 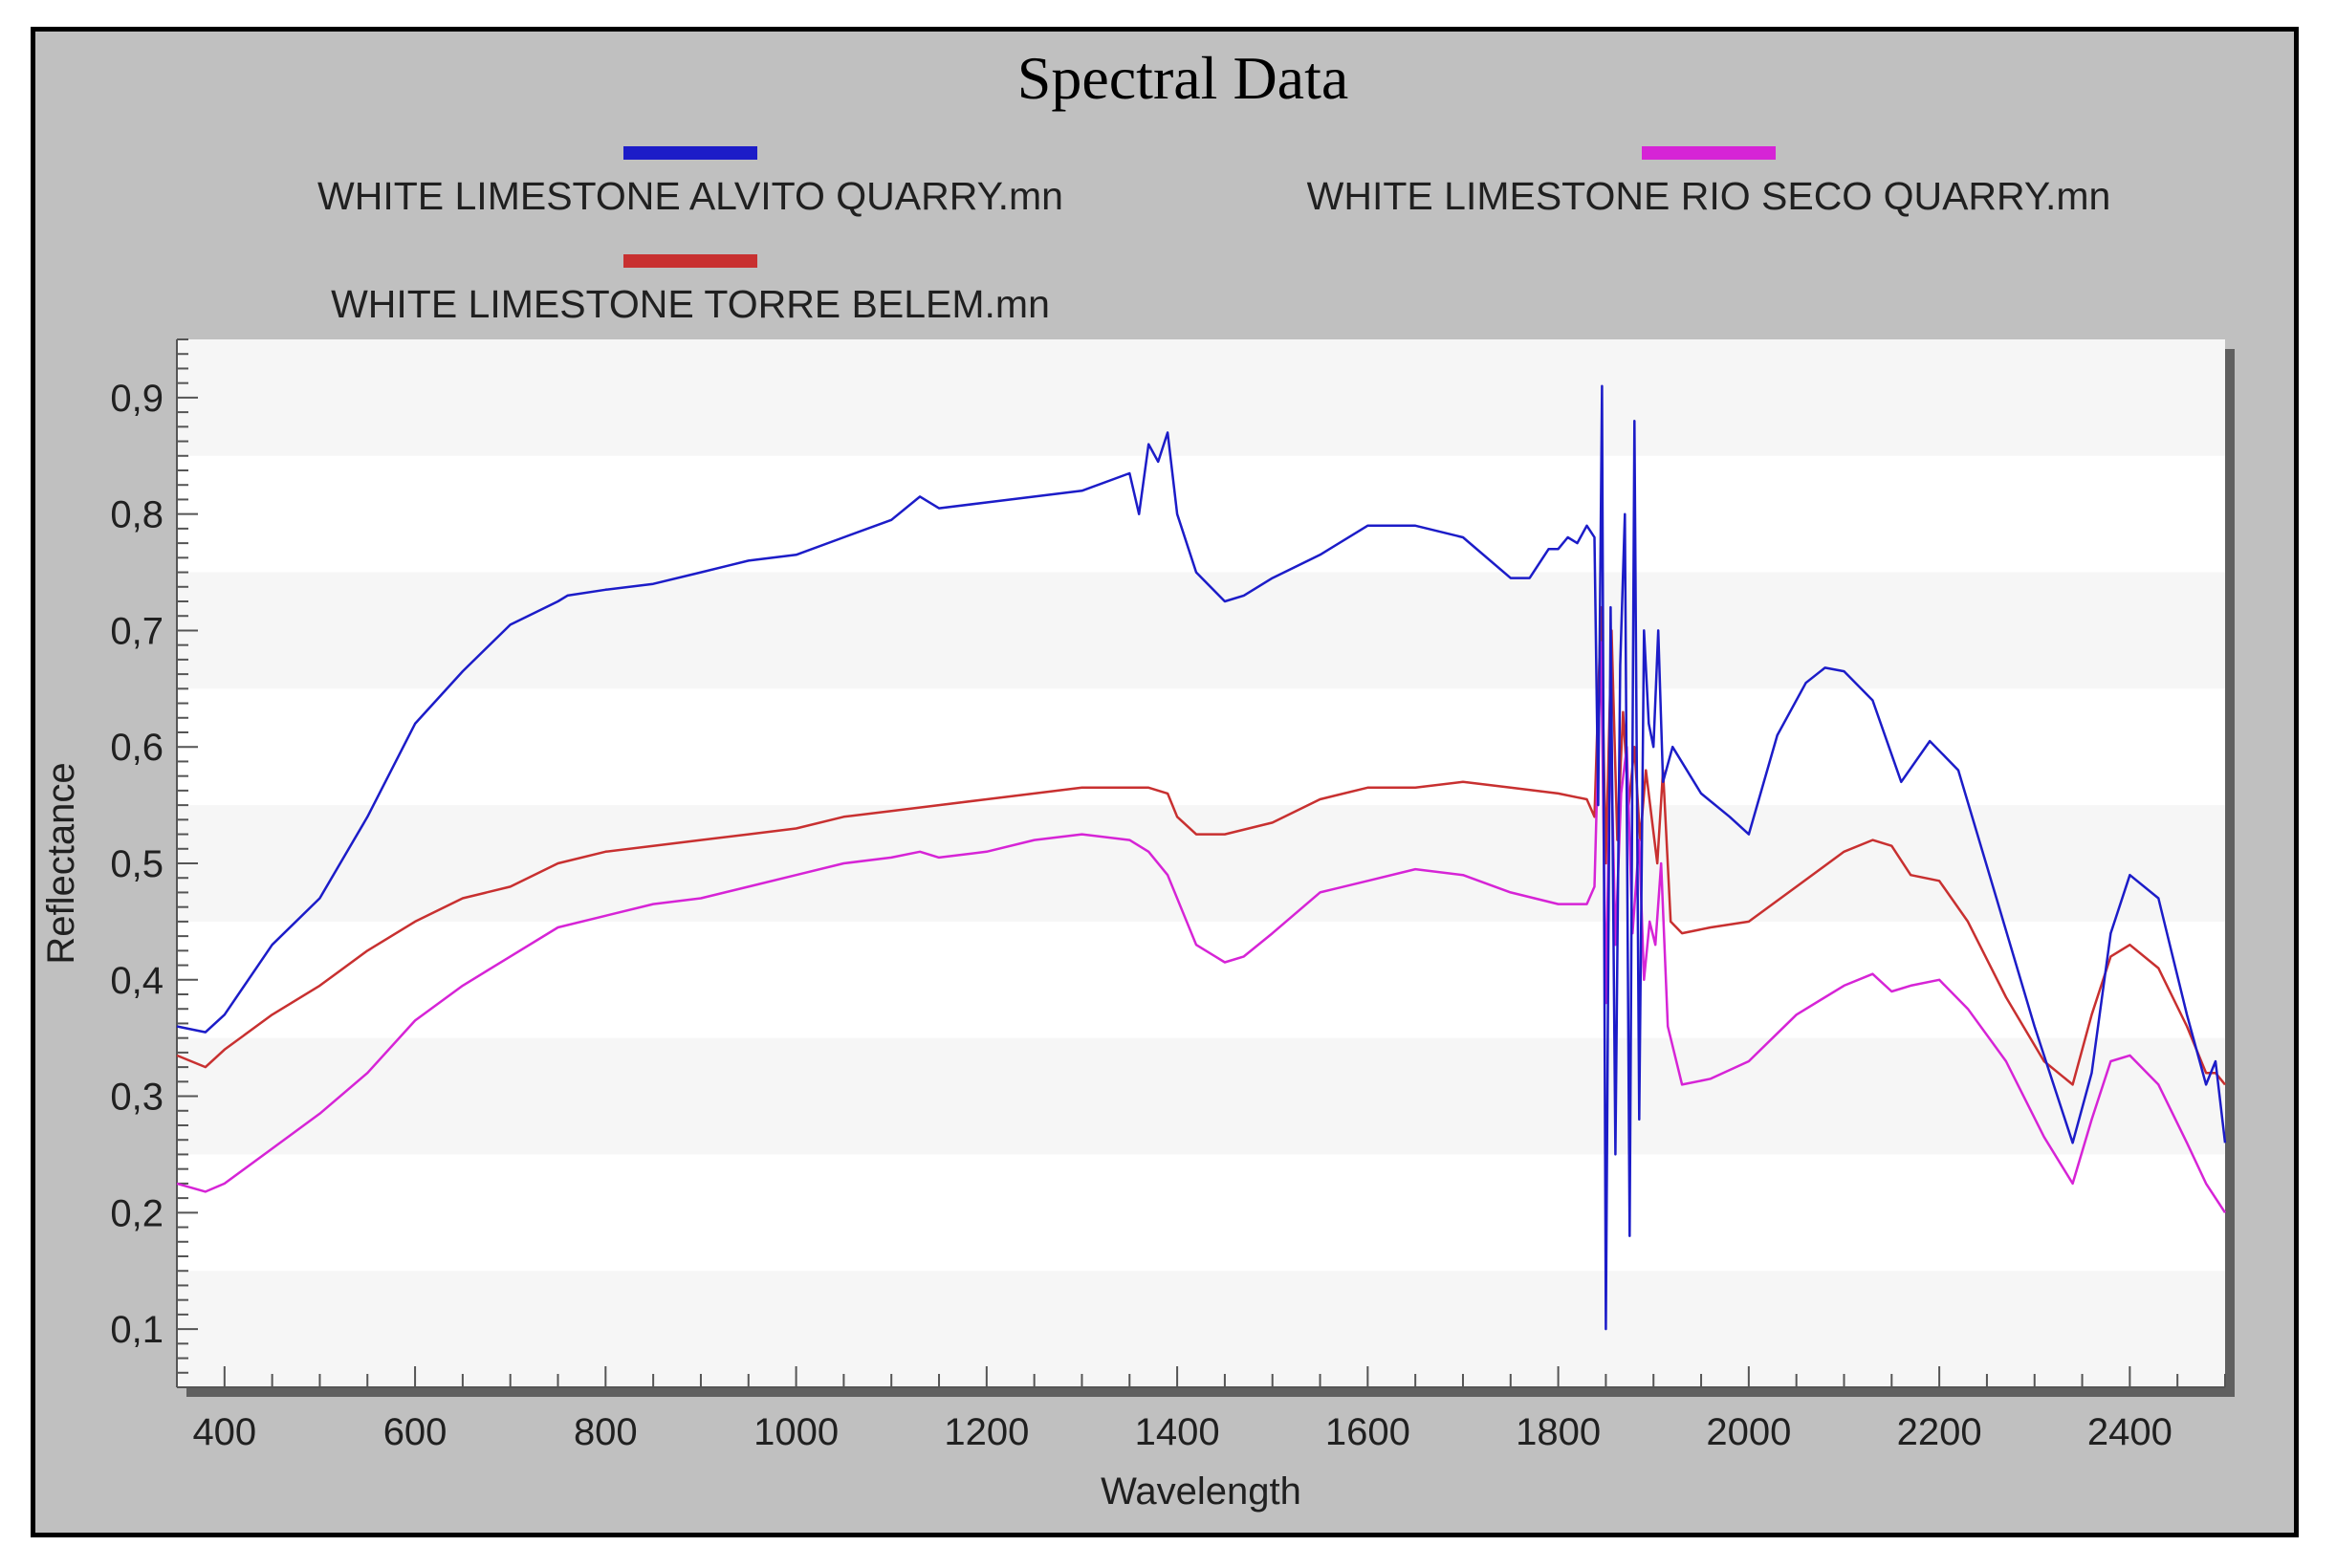 I want to click on x-tick-label: 2000, so click(x=1748, y=1432).